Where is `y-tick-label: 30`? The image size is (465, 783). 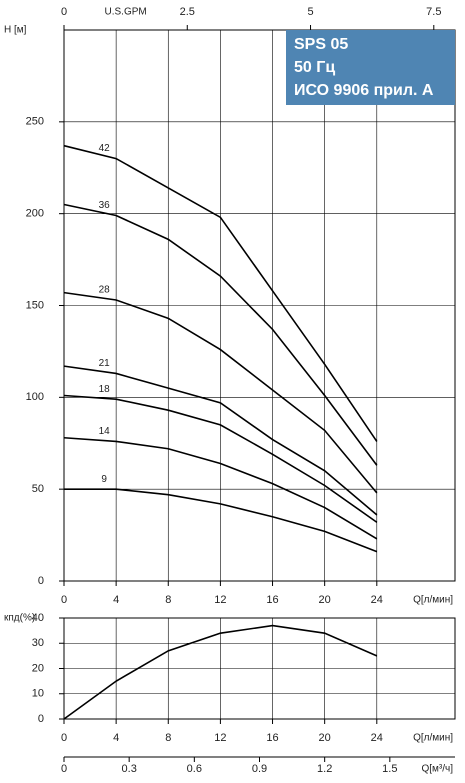
y-tick-label: 30 is located at coordinates (38, 643).